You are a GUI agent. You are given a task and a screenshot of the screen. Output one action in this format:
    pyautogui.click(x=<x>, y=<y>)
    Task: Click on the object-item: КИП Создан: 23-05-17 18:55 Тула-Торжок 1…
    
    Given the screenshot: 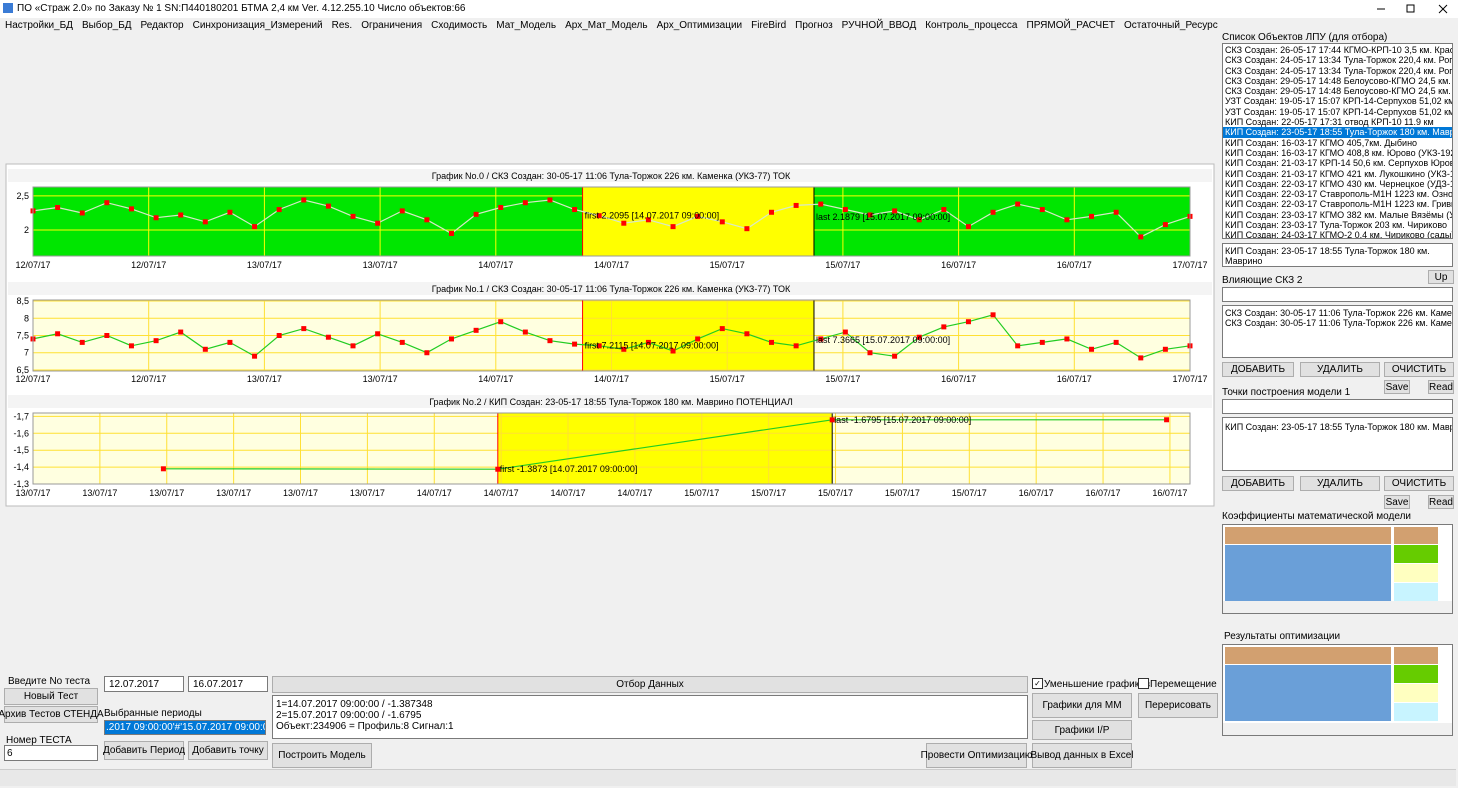 What is the action you would take?
    pyautogui.click(x=1338, y=132)
    